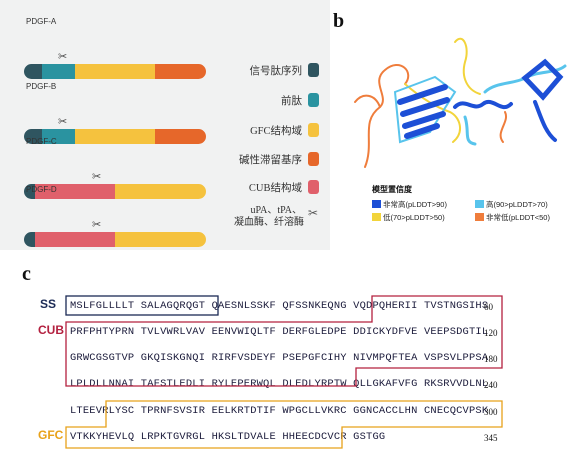 Image resolution: width=576 pixels, height=451 pixels. Describe the element at coordinates (41, 86) in the screenshot. I see `bar-label-pdgf-b: PDGF-B` at that location.